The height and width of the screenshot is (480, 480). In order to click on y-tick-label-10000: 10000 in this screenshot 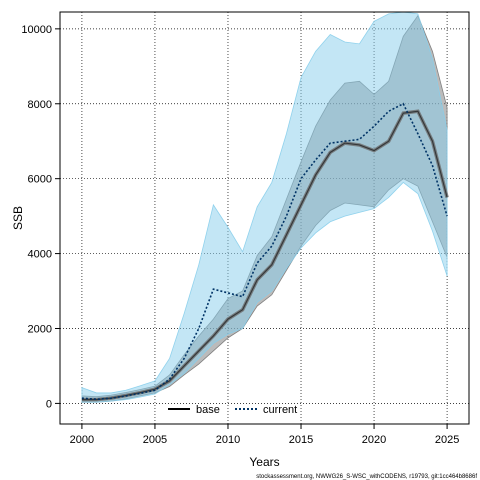, I will do `click(36, 30)`.